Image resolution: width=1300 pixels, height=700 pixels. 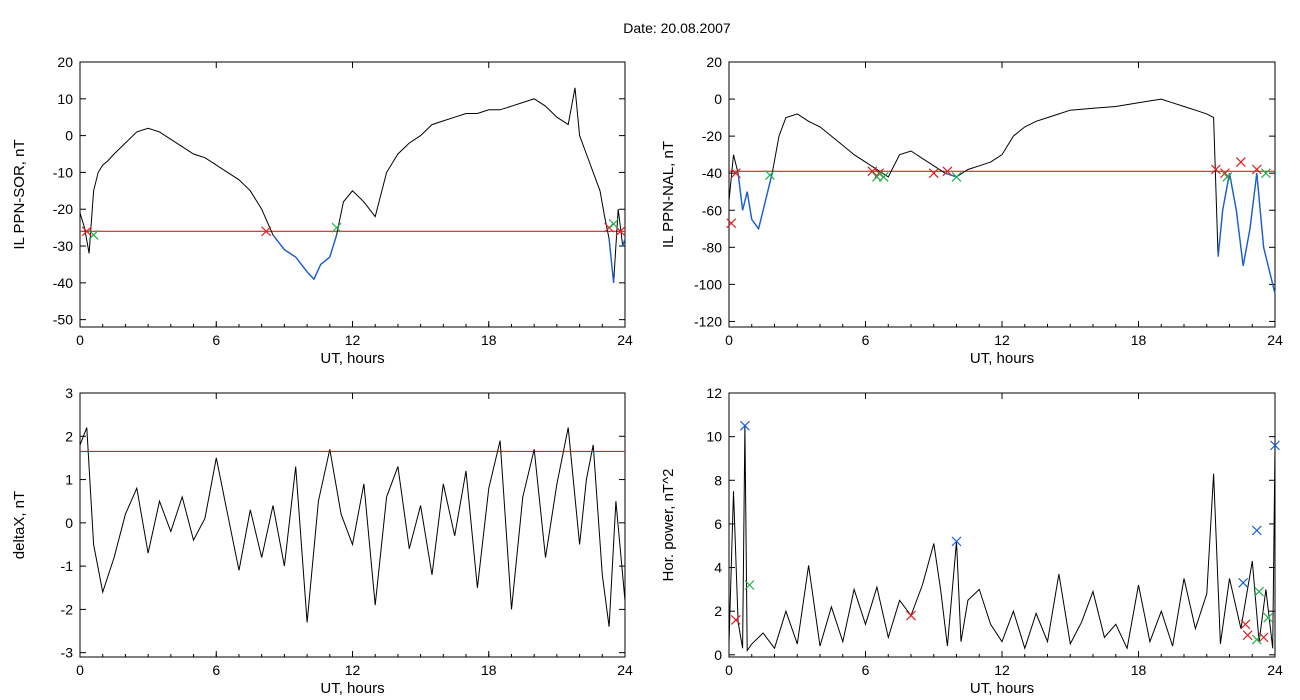 I want to click on y-tick-label: -50, so click(x=63, y=320).